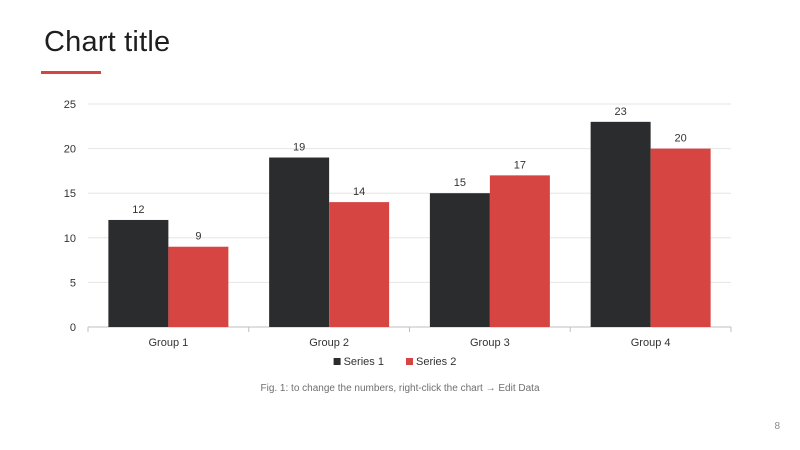 The image size is (800, 450). I want to click on data-label: 15, so click(460, 183).